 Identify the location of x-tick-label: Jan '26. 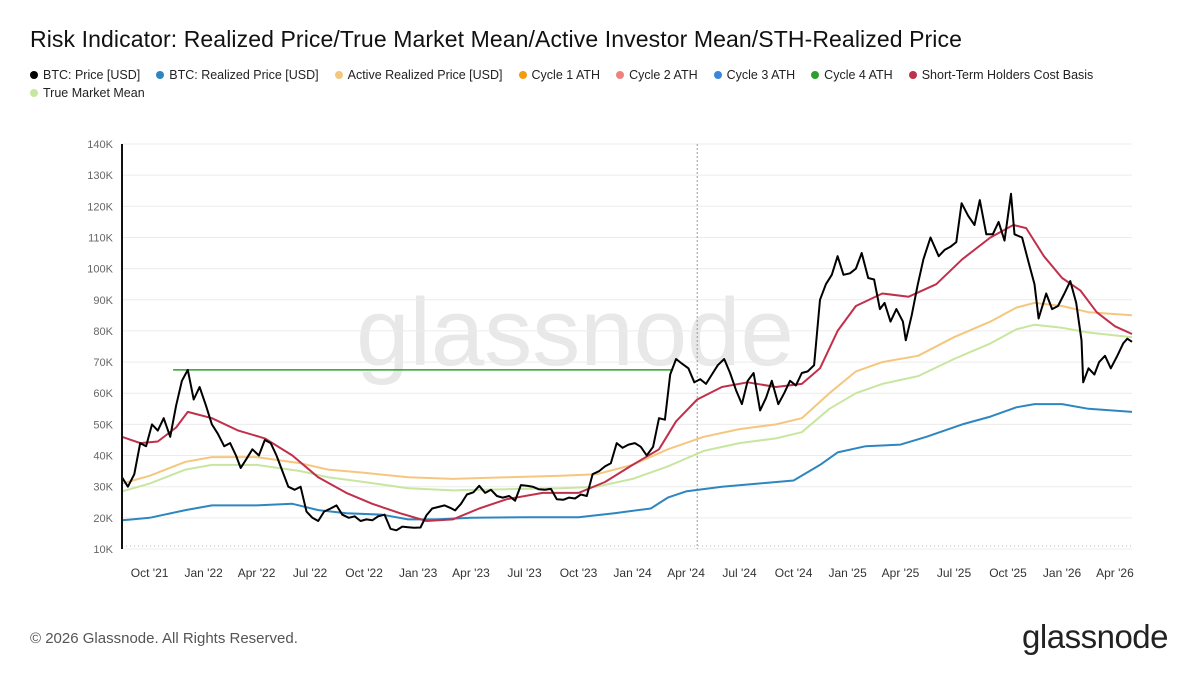
(1062, 573).